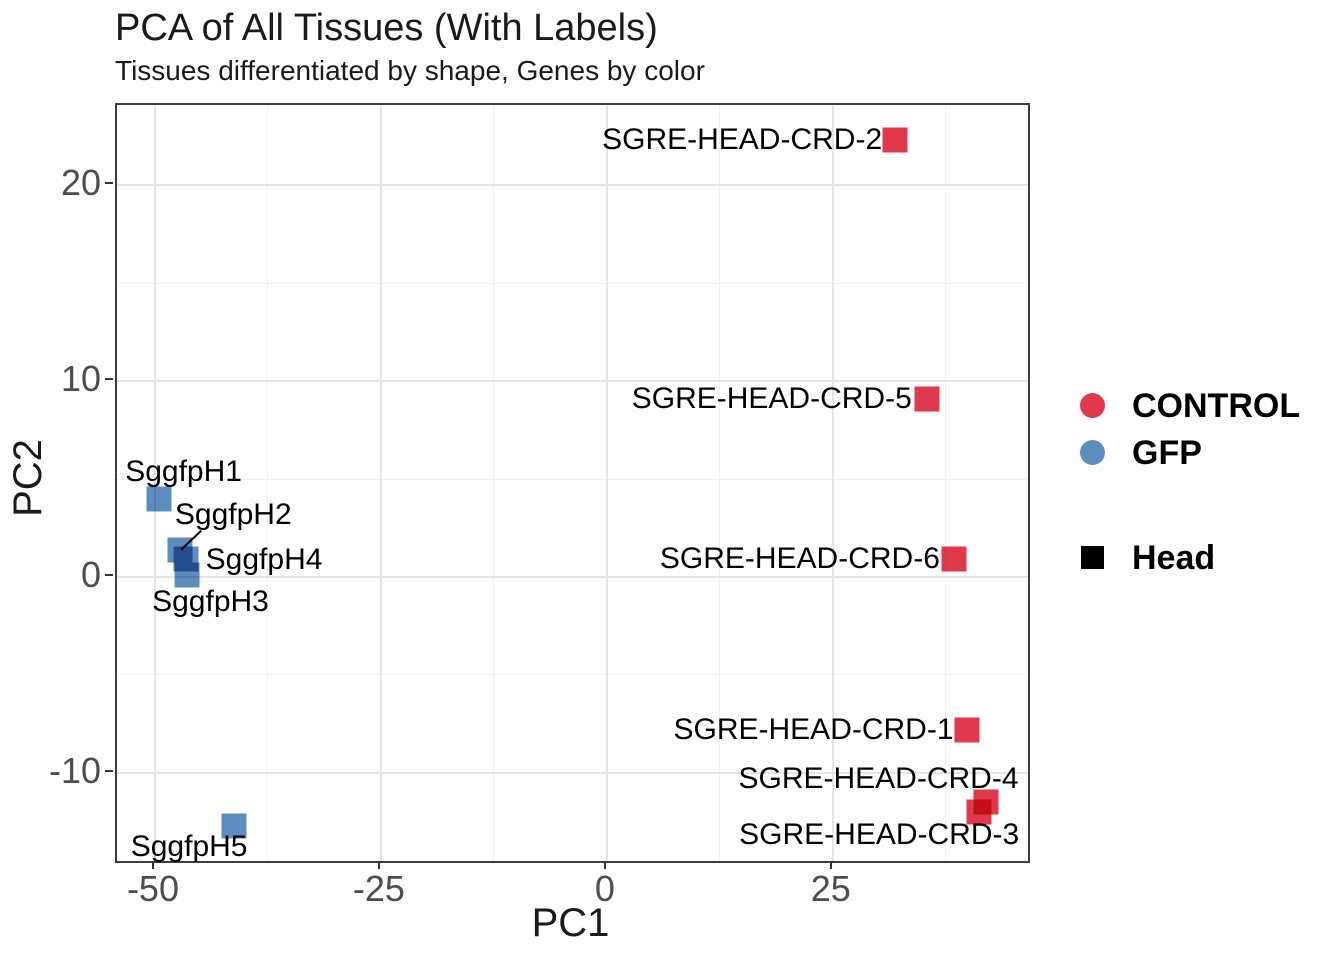 The height and width of the screenshot is (960, 1344). I want to click on legend-item-head: Head, so click(1147, 557).